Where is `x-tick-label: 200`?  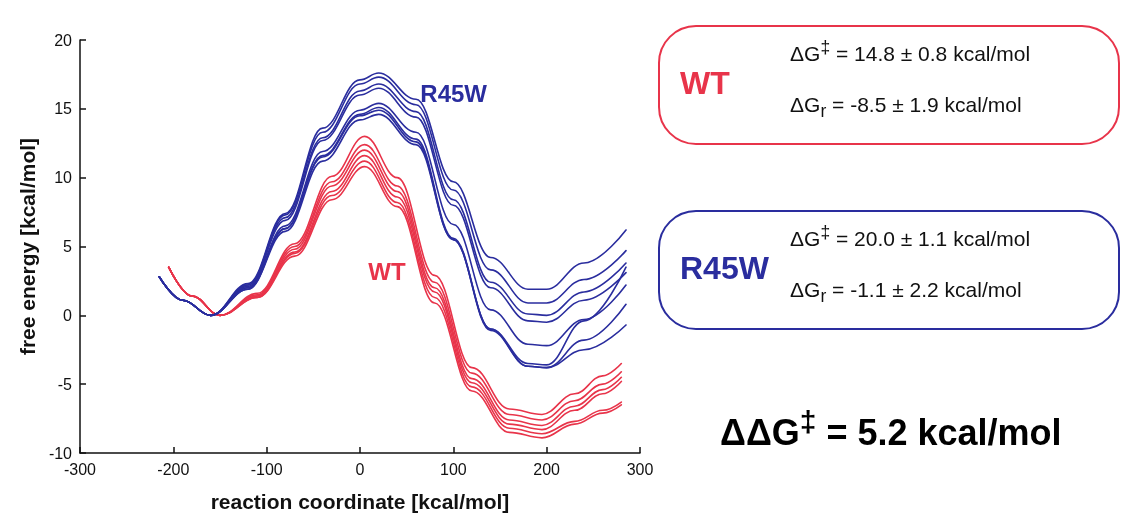
x-tick-label: 200 is located at coordinates (547, 469).